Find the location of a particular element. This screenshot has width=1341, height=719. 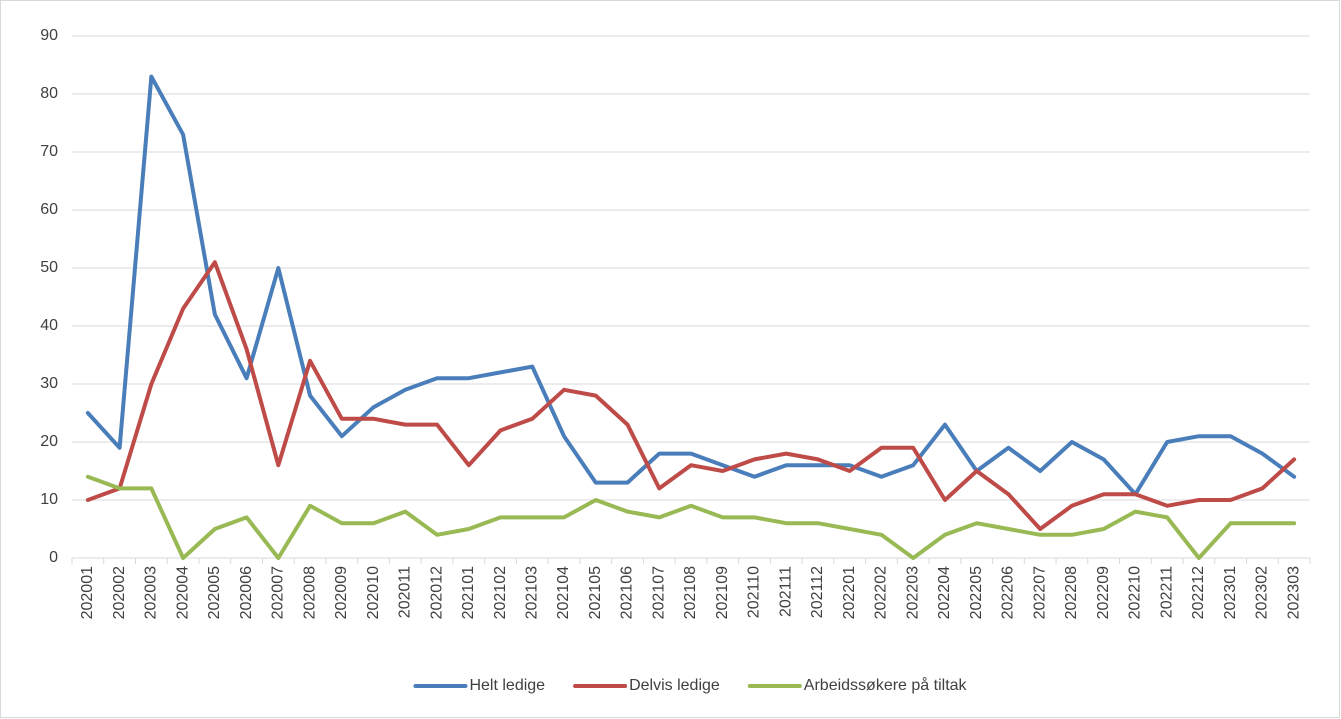

y-tick-label: 40 is located at coordinates (49, 325).